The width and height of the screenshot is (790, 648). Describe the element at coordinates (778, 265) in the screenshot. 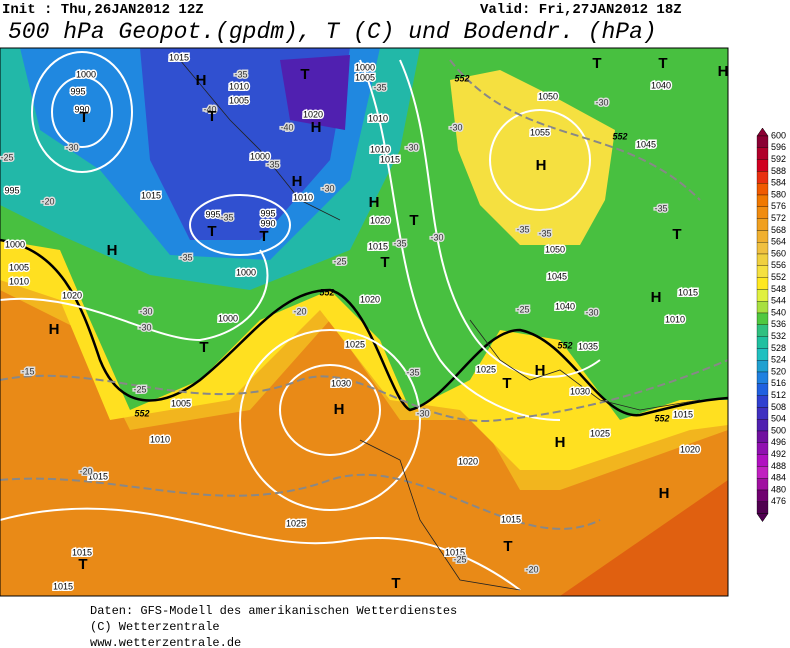

I see `colorbar-label: 556` at that location.